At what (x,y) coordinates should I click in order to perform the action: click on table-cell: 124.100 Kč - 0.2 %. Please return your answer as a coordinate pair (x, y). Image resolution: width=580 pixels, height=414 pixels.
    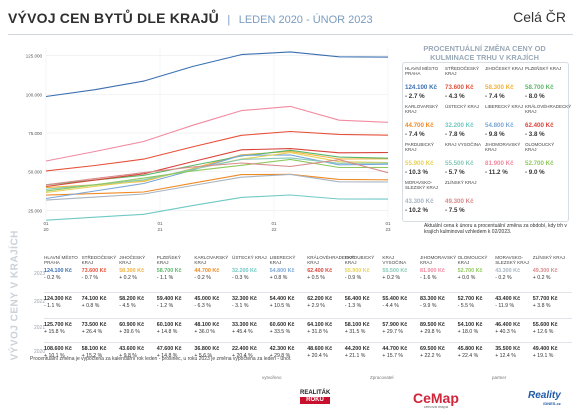
    Looking at the image, I should click on (64, 274).